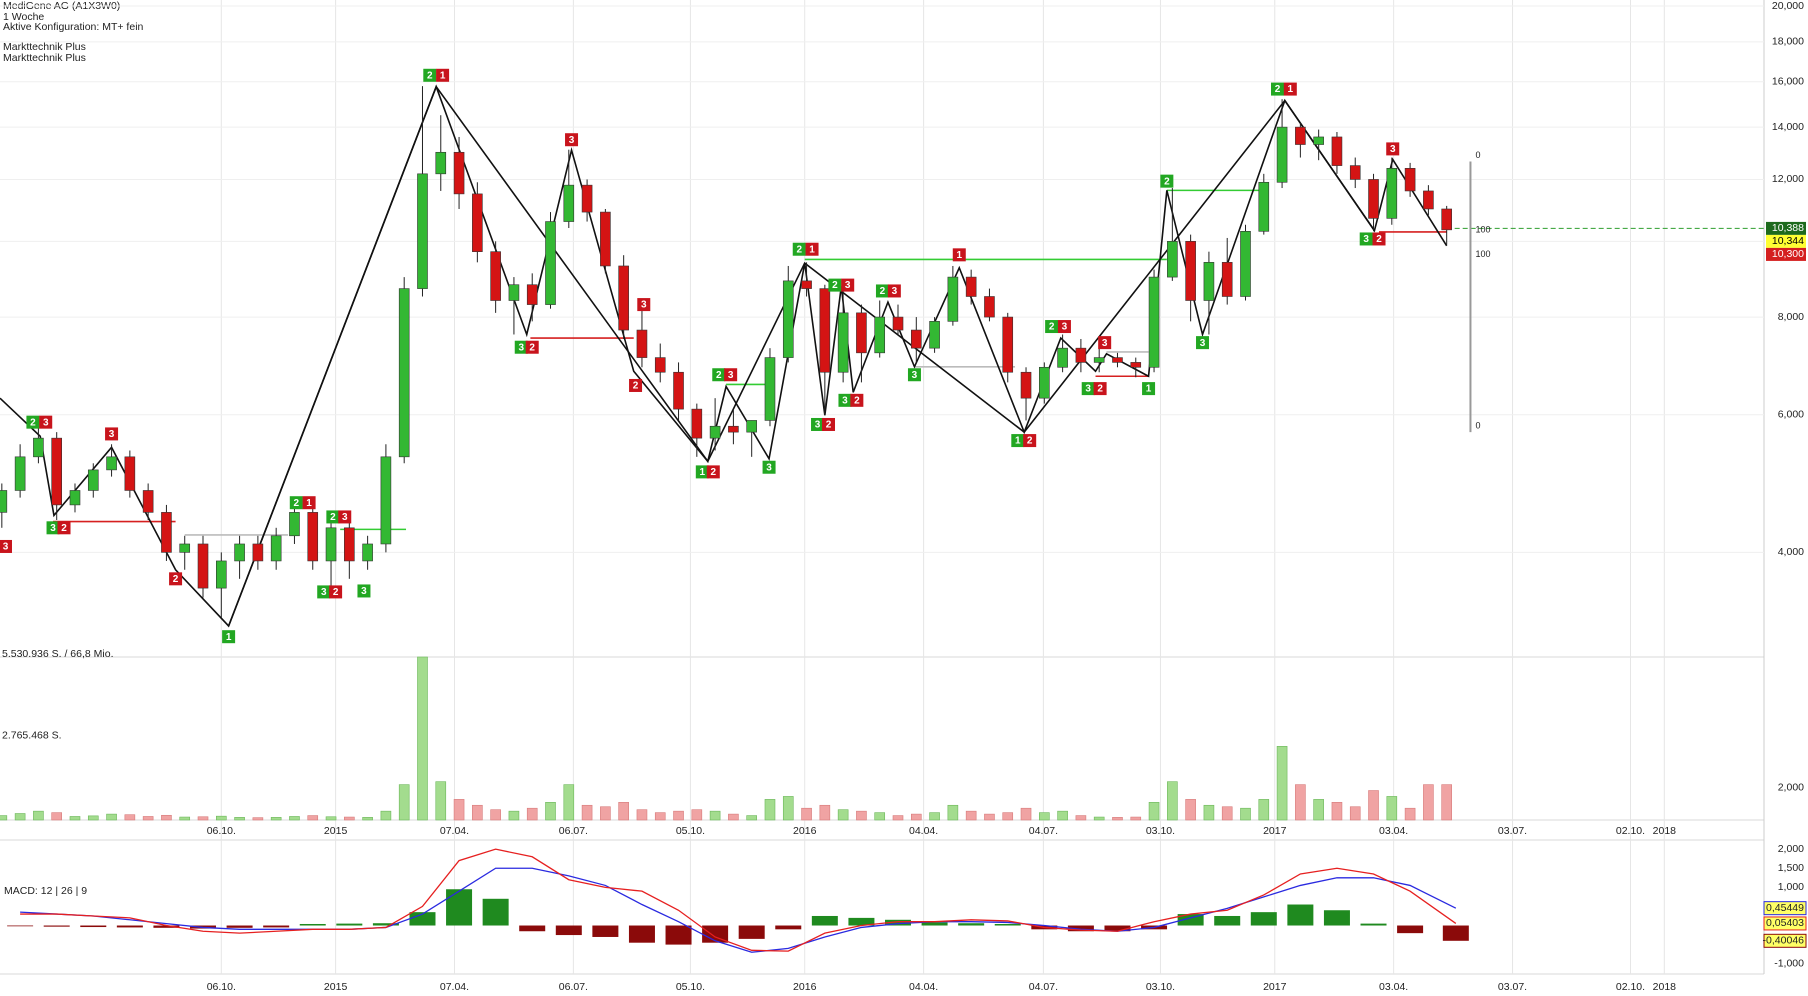 The width and height of the screenshot is (1808, 996). Describe the element at coordinates (923, 987) in the screenshot. I see `x-tick-label: 04.04.` at that location.